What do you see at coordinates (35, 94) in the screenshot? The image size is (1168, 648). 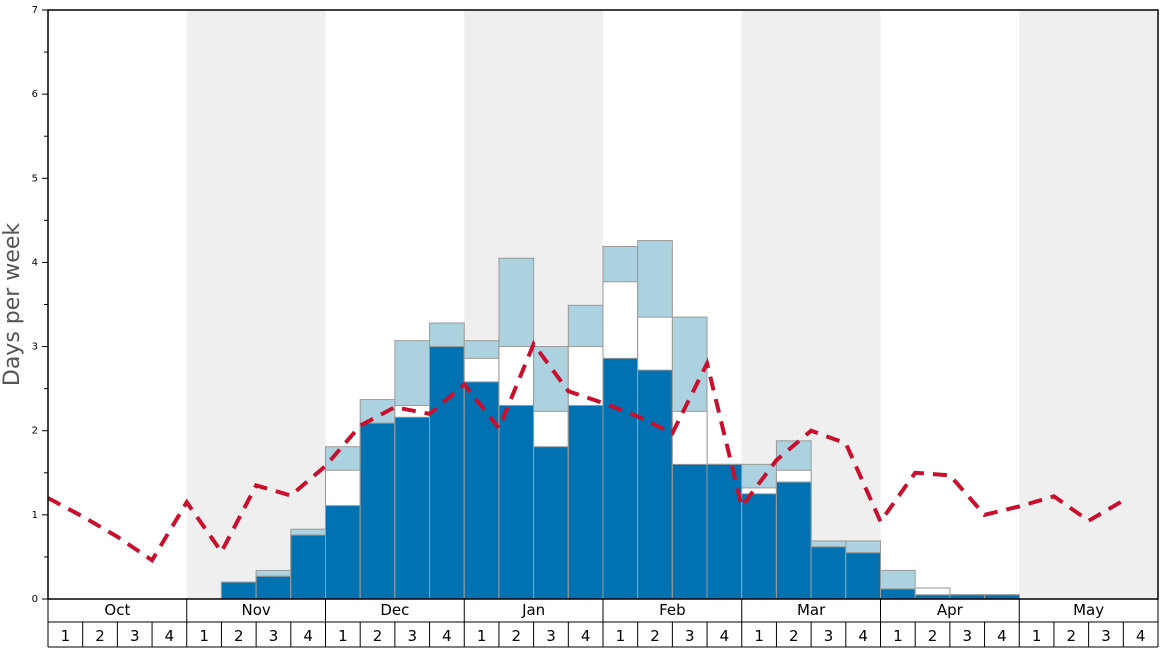 I see `y-tick-label: 6` at bounding box center [35, 94].